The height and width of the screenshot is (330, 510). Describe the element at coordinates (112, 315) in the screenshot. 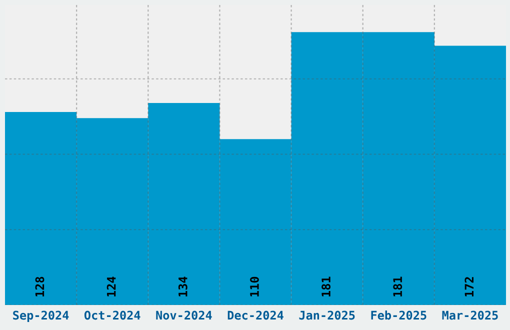

I see `x-tick-label: Oct-2024` at that location.